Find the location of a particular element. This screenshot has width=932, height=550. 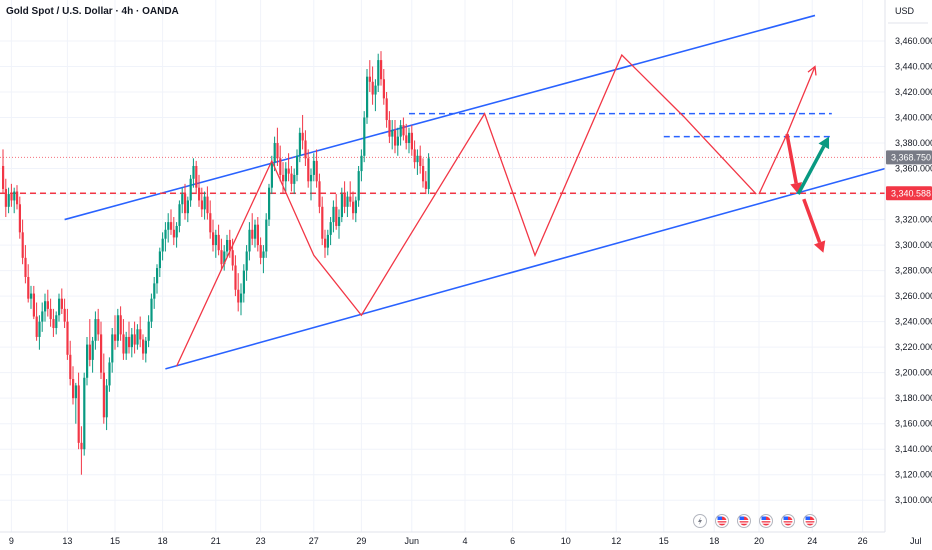

y-tick-label: 3,320.000 is located at coordinates (913, 220).